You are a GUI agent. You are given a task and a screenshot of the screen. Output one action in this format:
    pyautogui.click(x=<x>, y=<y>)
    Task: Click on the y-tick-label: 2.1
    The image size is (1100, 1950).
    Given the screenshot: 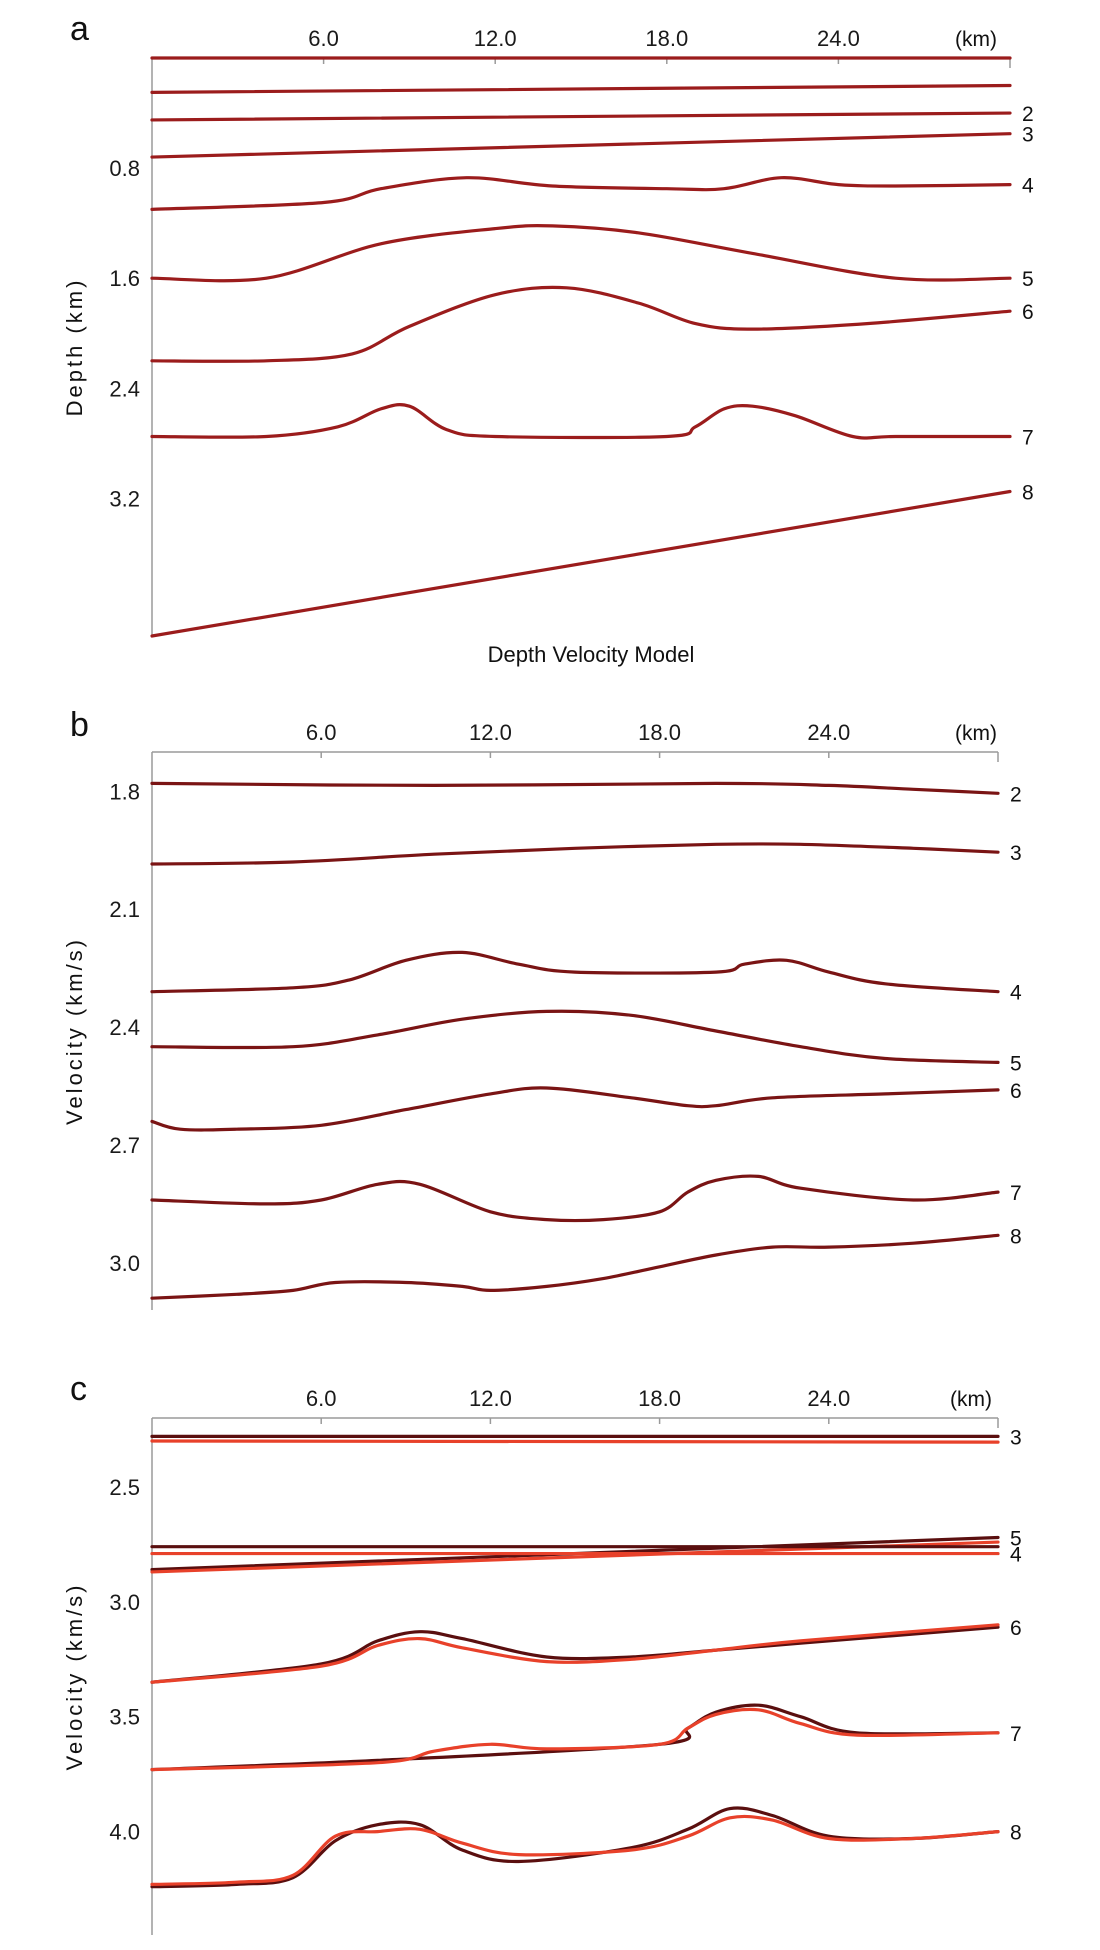 What is the action you would take?
    pyautogui.click(x=124, y=909)
    